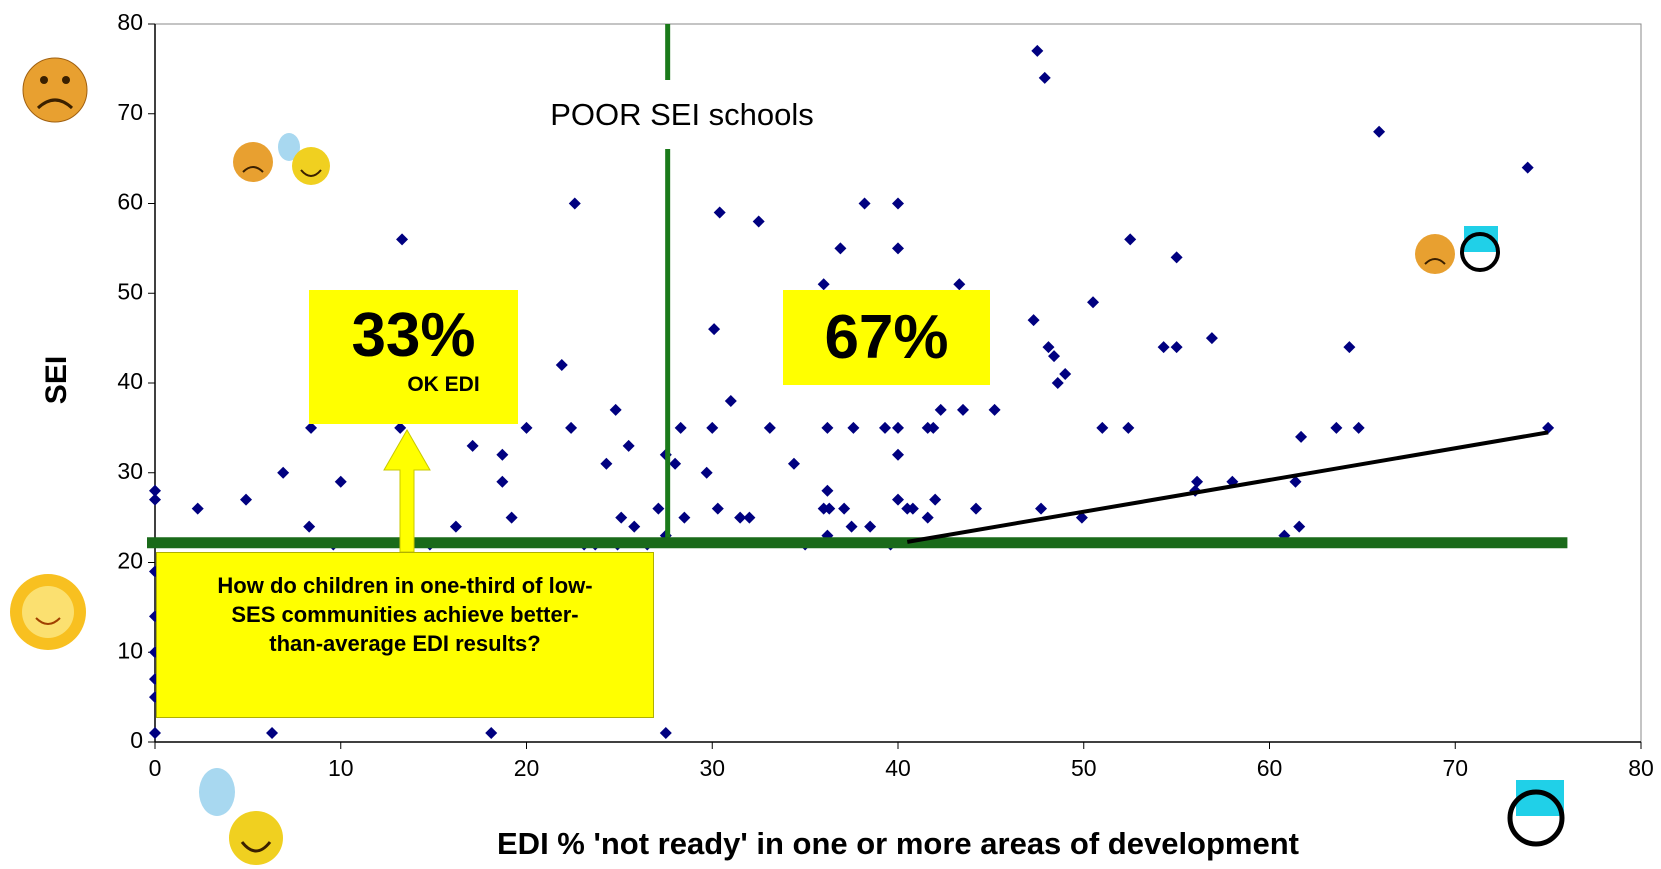 The height and width of the screenshot is (869, 1661). Describe the element at coordinates (1084, 768) in the screenshot. I see `x-tick-label: 50` at that location.